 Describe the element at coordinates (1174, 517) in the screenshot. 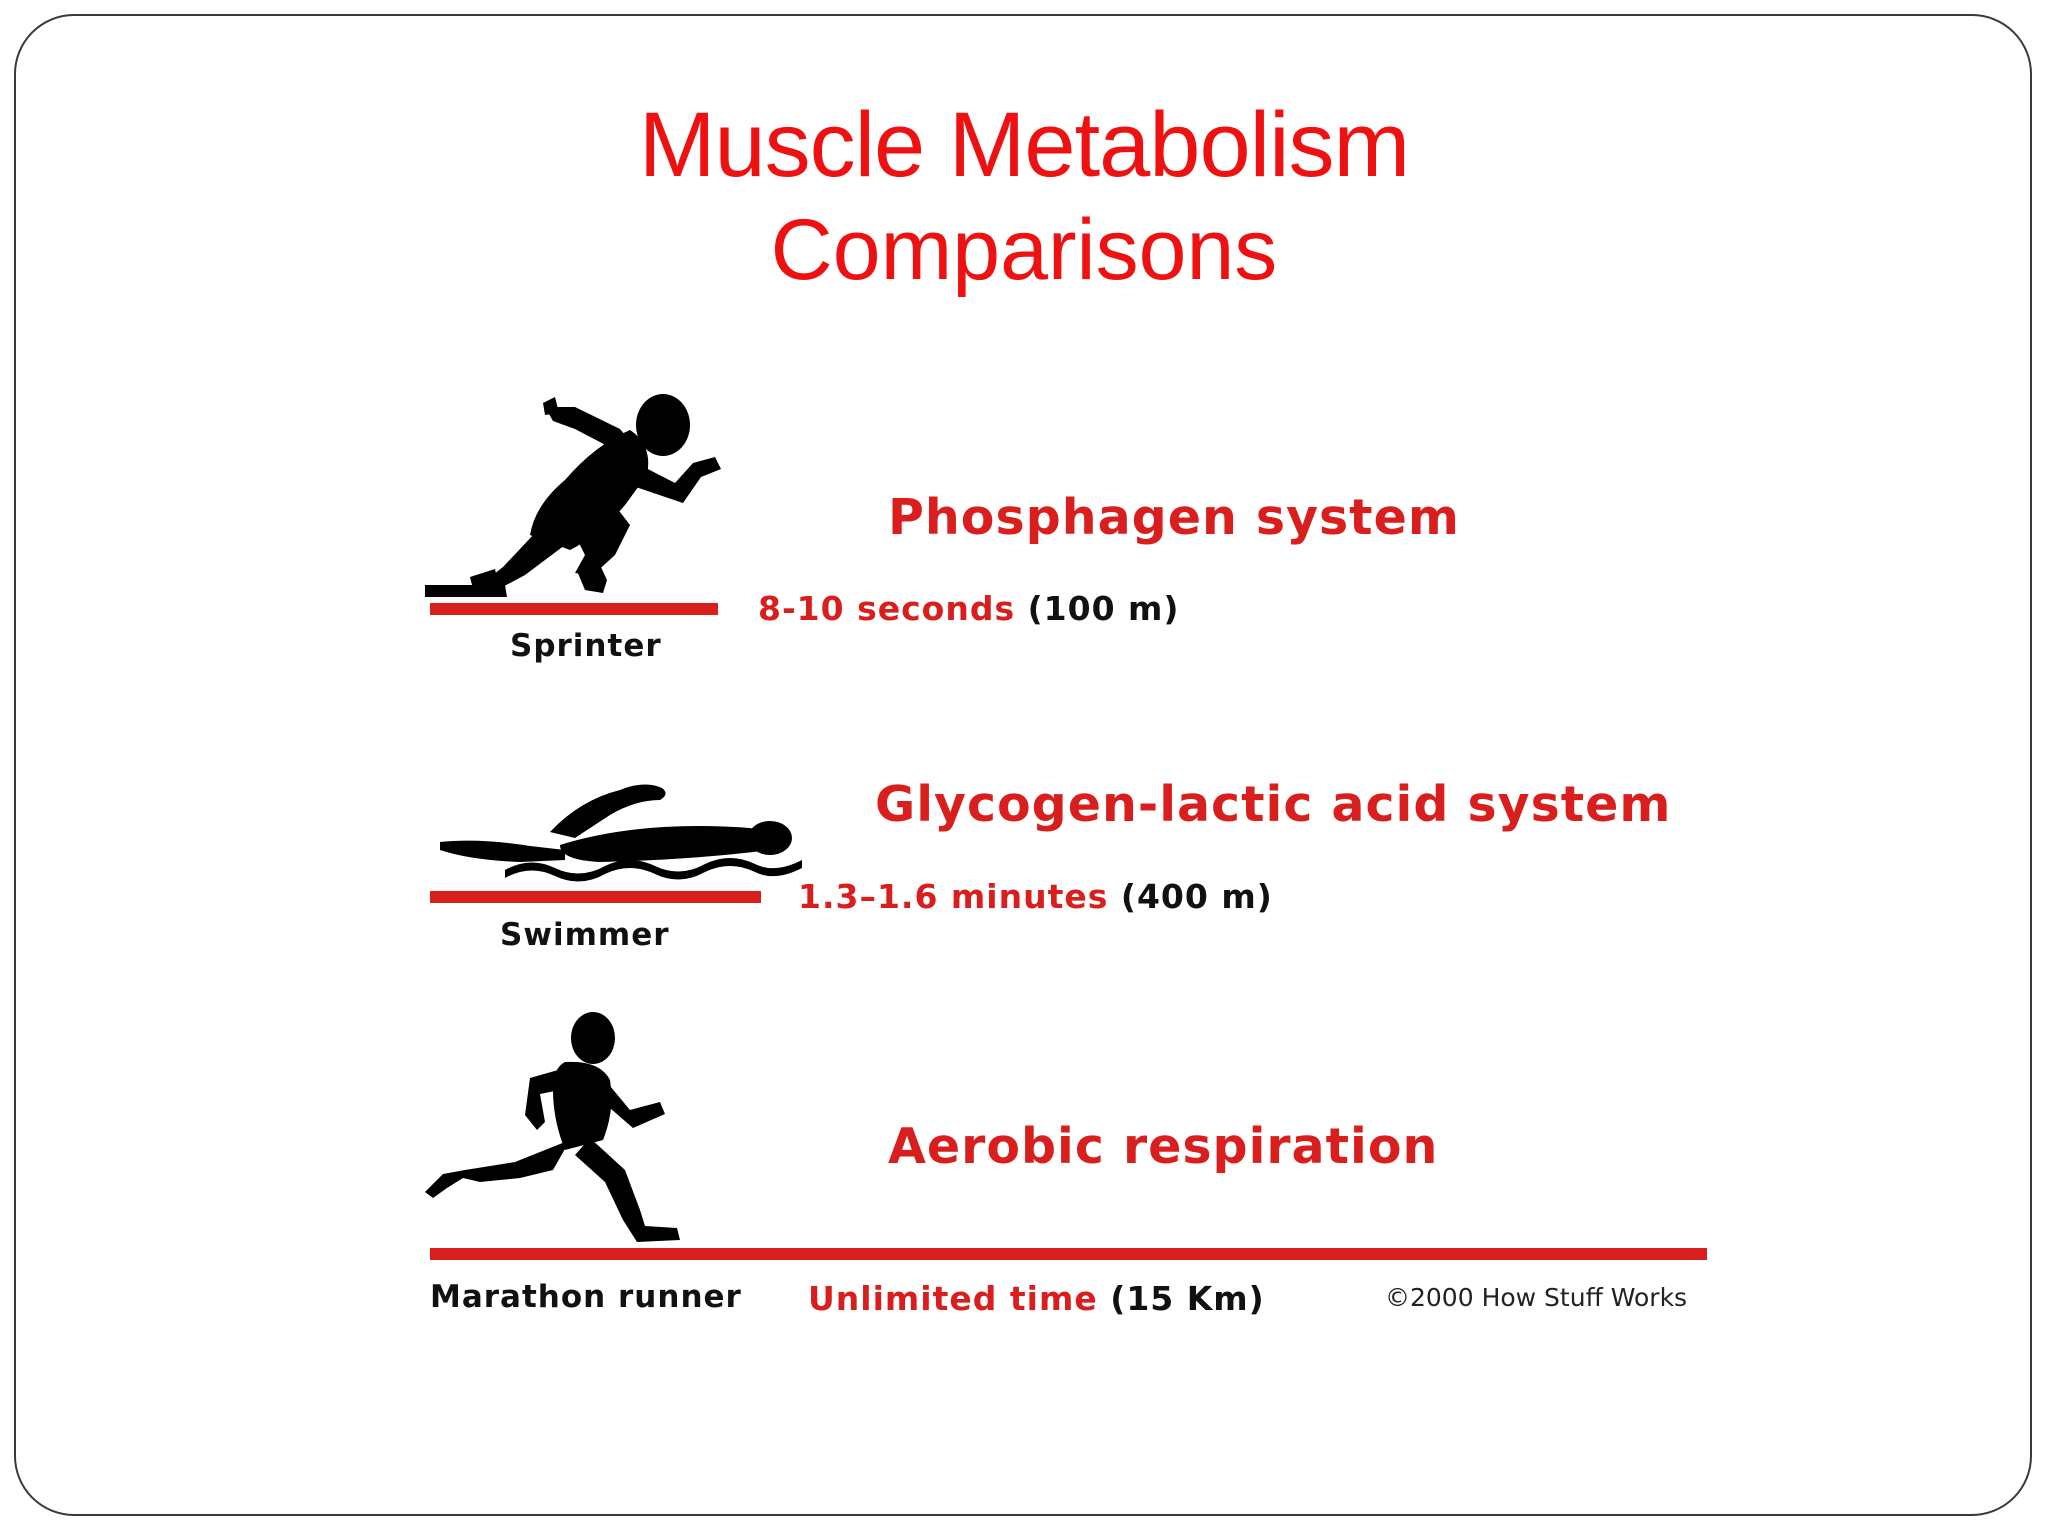

I see `system-label-phosphagen: Phosphagen system` at that location.